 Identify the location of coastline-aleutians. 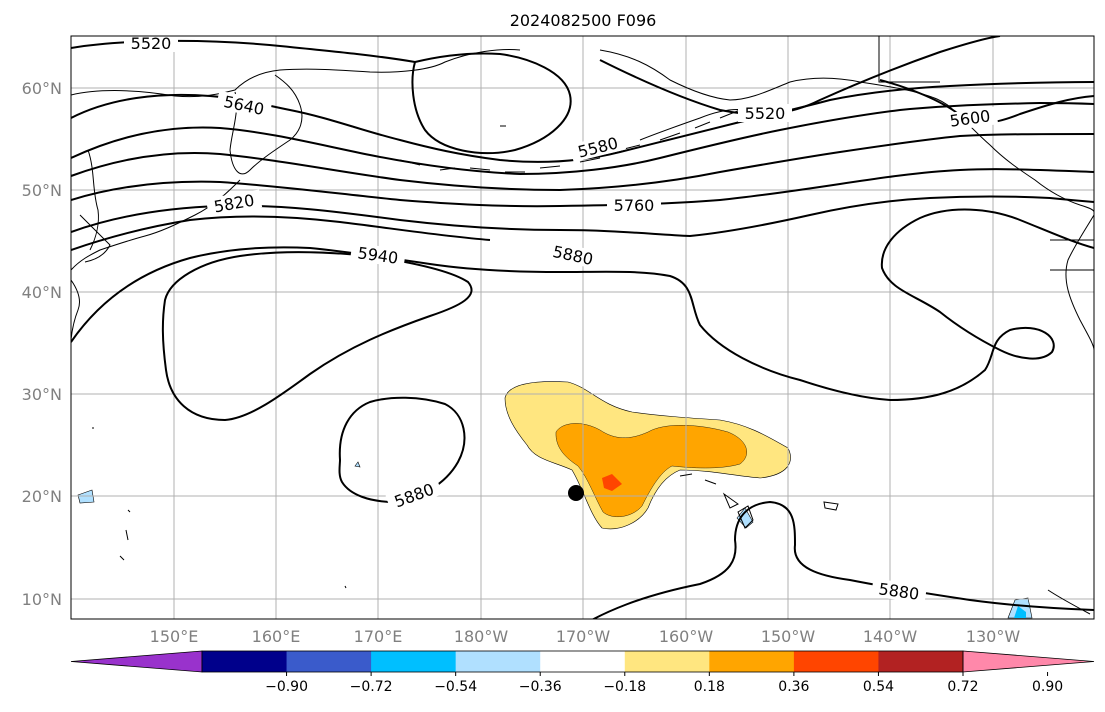
(570, 141).